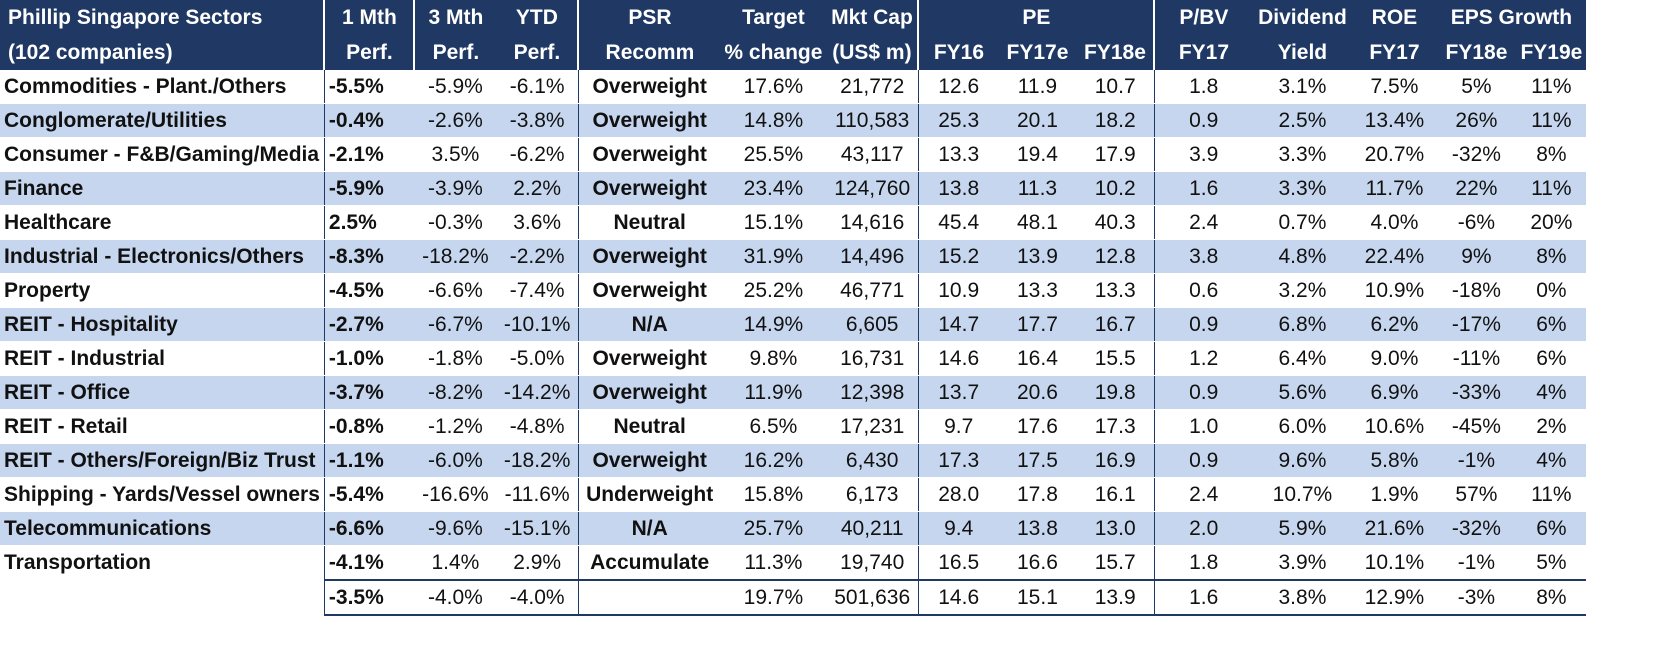 The width and height of the screenshot is (1663, 661). I want to click on roe-fy17-cell: 7.5%, so click(1394, 87).